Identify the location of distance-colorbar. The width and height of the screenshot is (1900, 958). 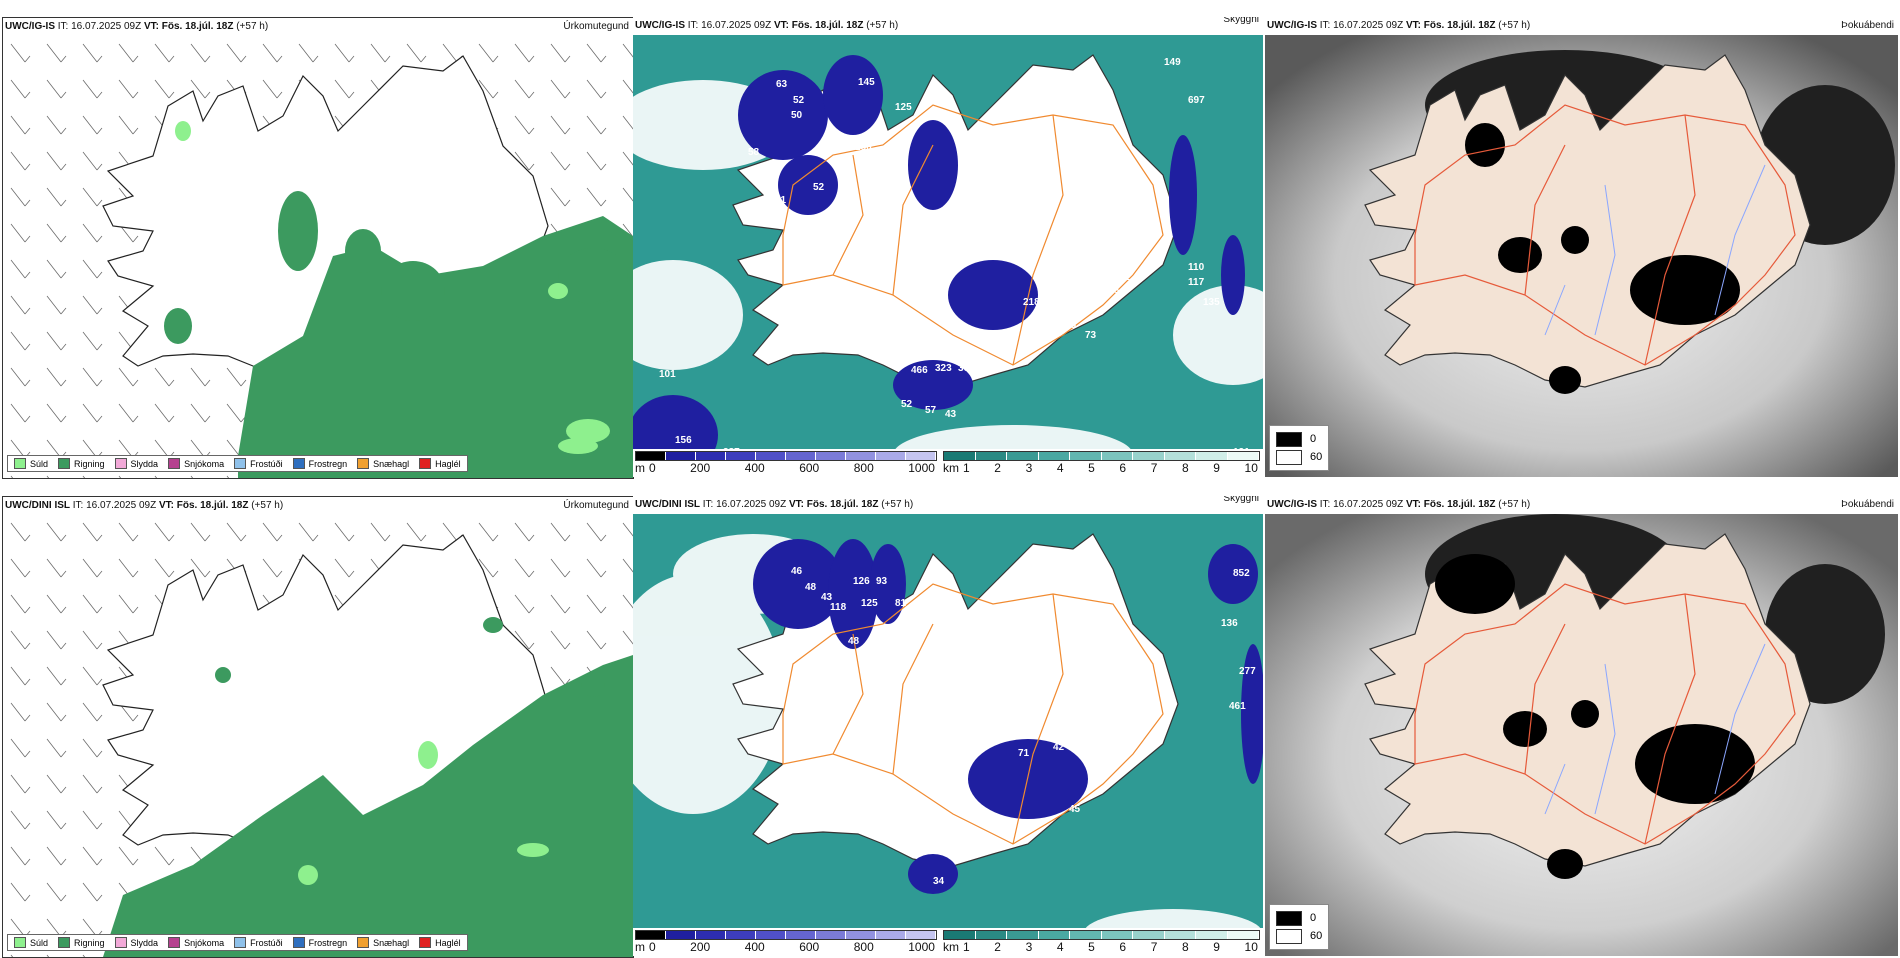
(1101, 935).